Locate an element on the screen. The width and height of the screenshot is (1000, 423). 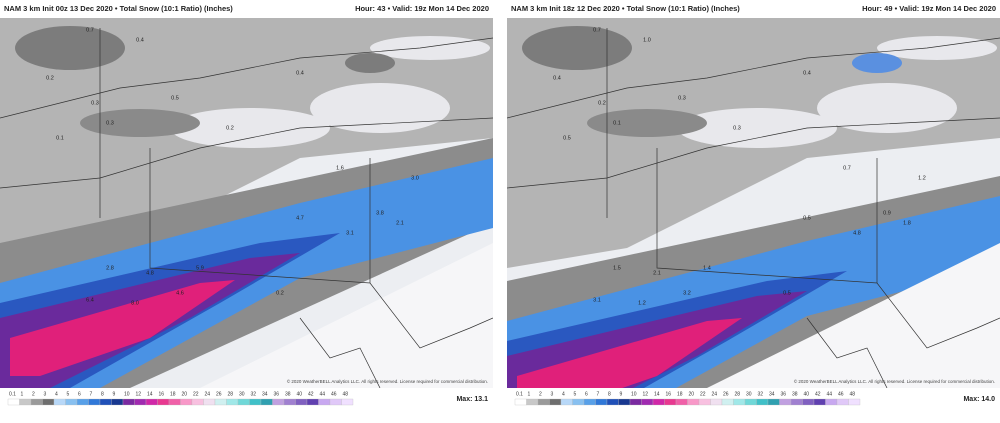
colorbar-label: 7 is located at coordinates (91, 394).